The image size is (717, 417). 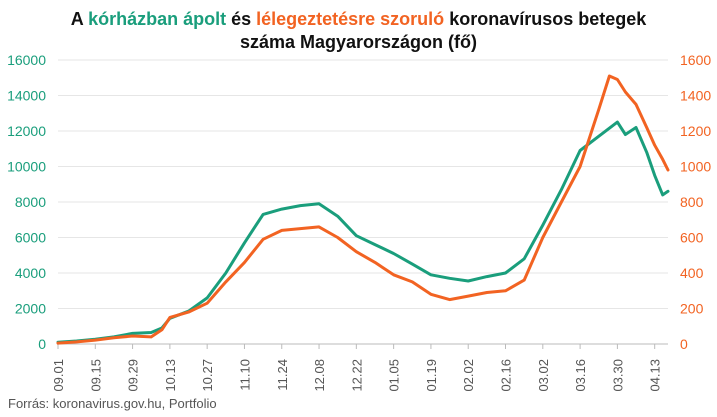 I want to click on y-left-tick-label: 14000, so click(x=26, y=96).